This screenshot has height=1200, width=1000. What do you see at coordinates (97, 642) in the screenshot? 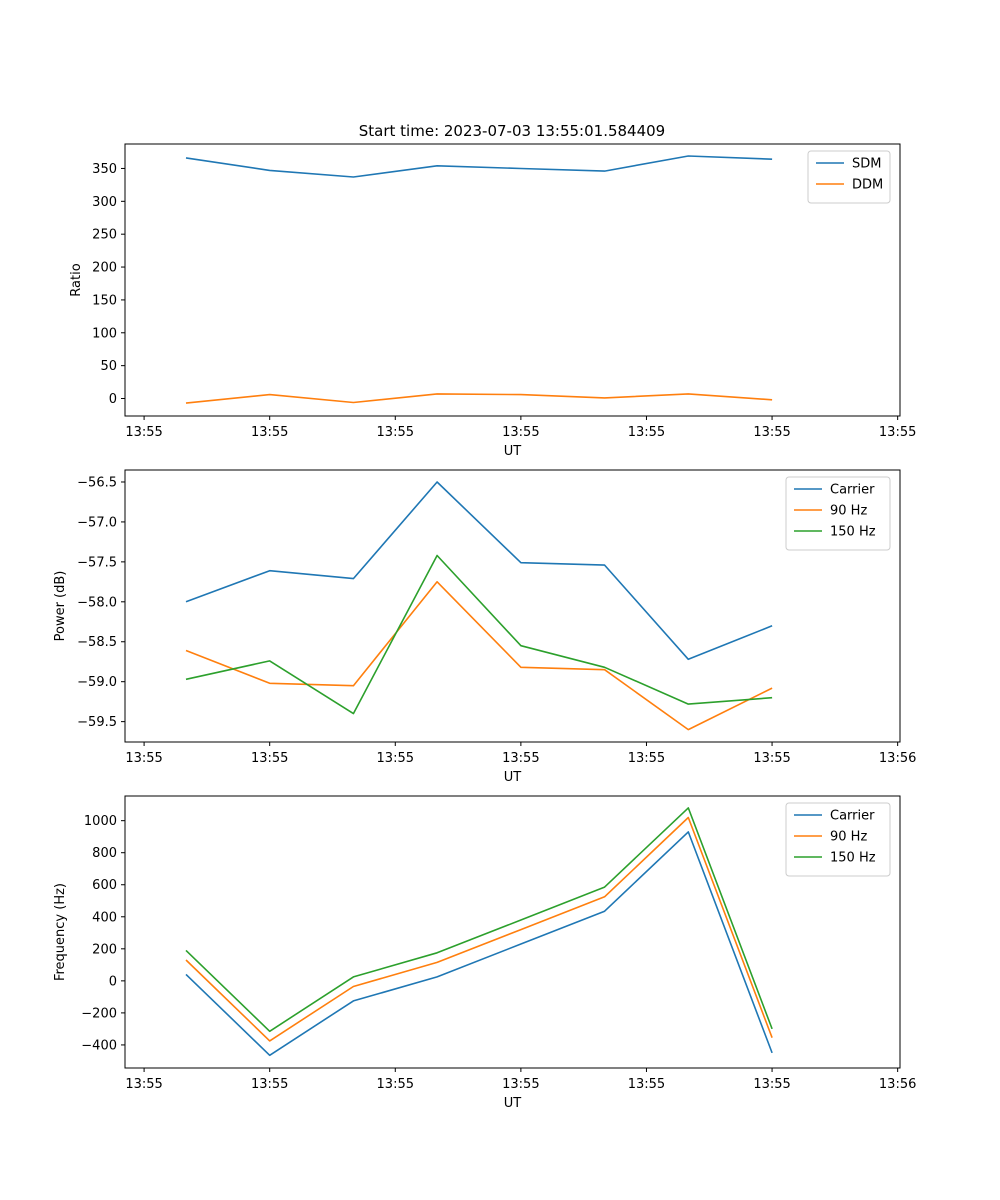
I see `y-tick-label: −58.5` at bounding box center [97, 642].